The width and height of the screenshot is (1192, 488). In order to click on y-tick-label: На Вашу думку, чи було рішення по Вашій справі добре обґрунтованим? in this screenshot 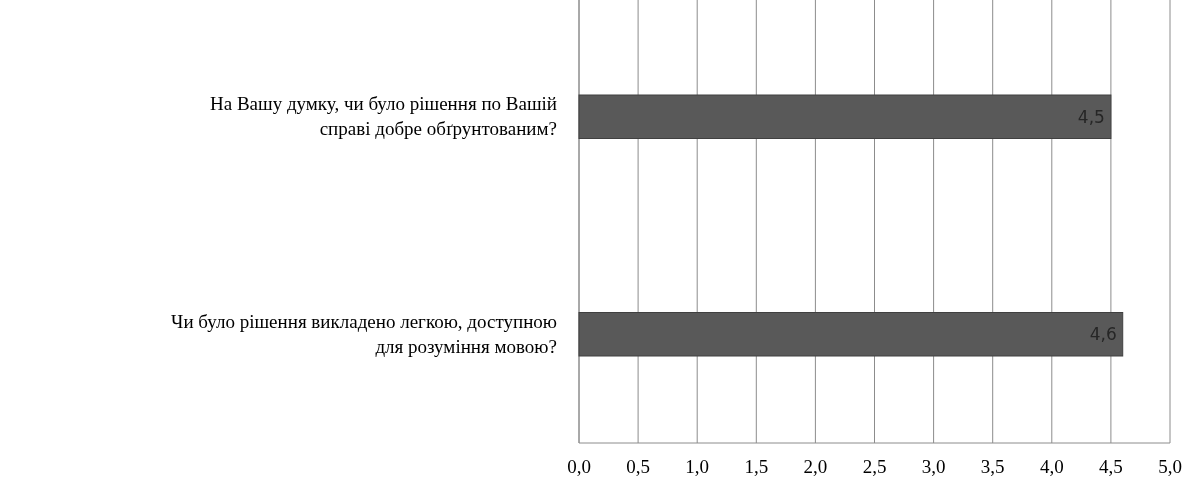, I will do `click(383, 116)`.